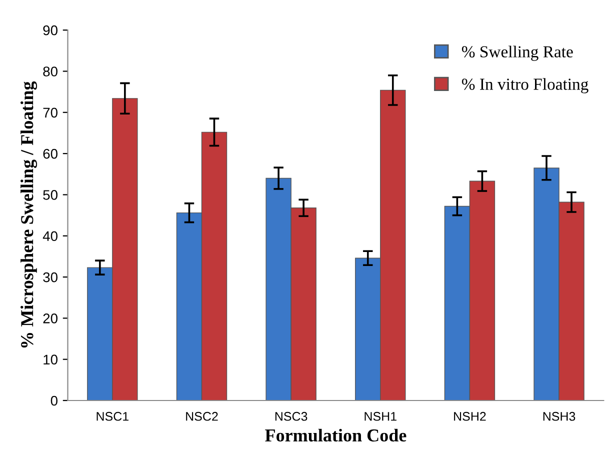 This screenshot has height=463, width=616. Describe the element at coordinates (54, 401) in the screenshot. I see `y-tick-label: 0` at that location.